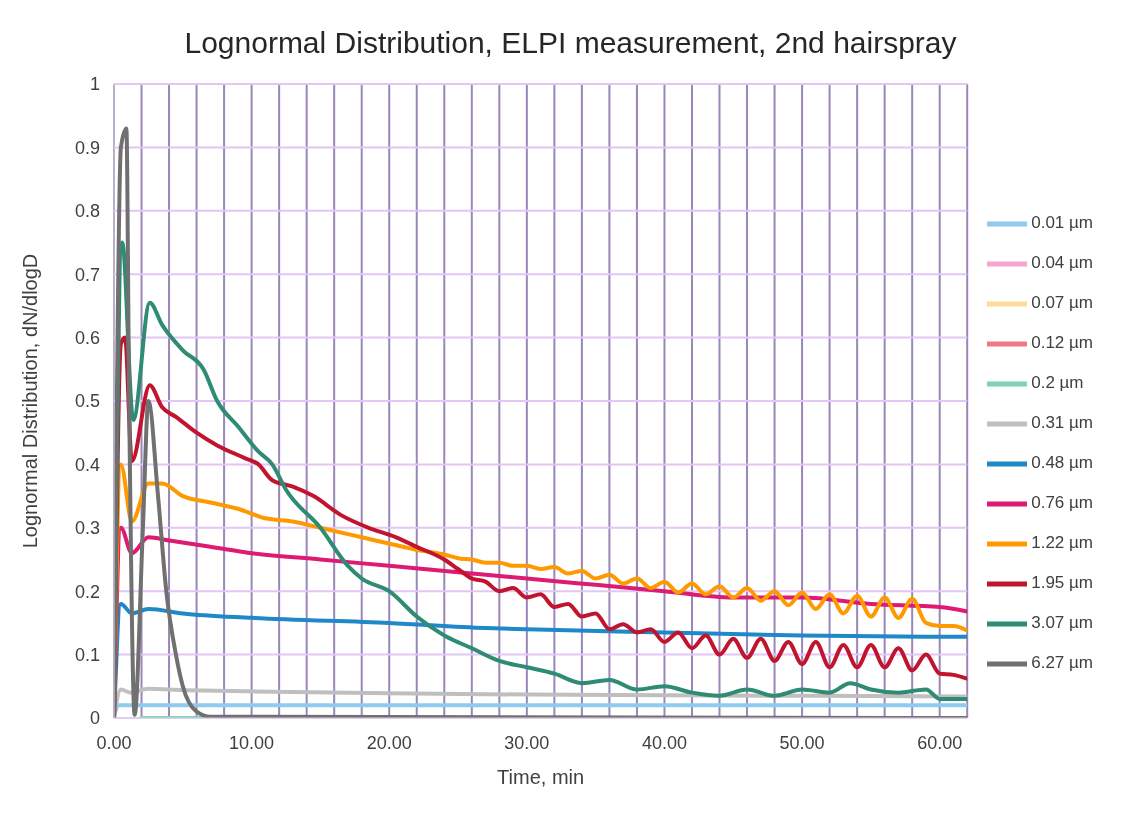 The image size is (1141, 836). What do you see at coordinates (1057, 383) in the screenshot?
I see `legend-label: 0.2 µm` at bounding box center [1057, 383].